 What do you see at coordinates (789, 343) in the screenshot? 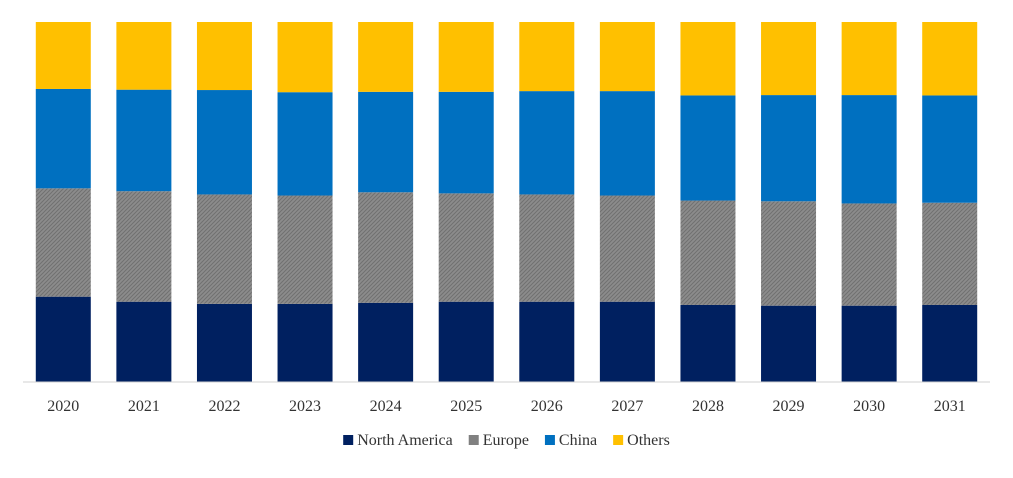
I see `bar-north-america-2029` at bounding box center [789, 343].